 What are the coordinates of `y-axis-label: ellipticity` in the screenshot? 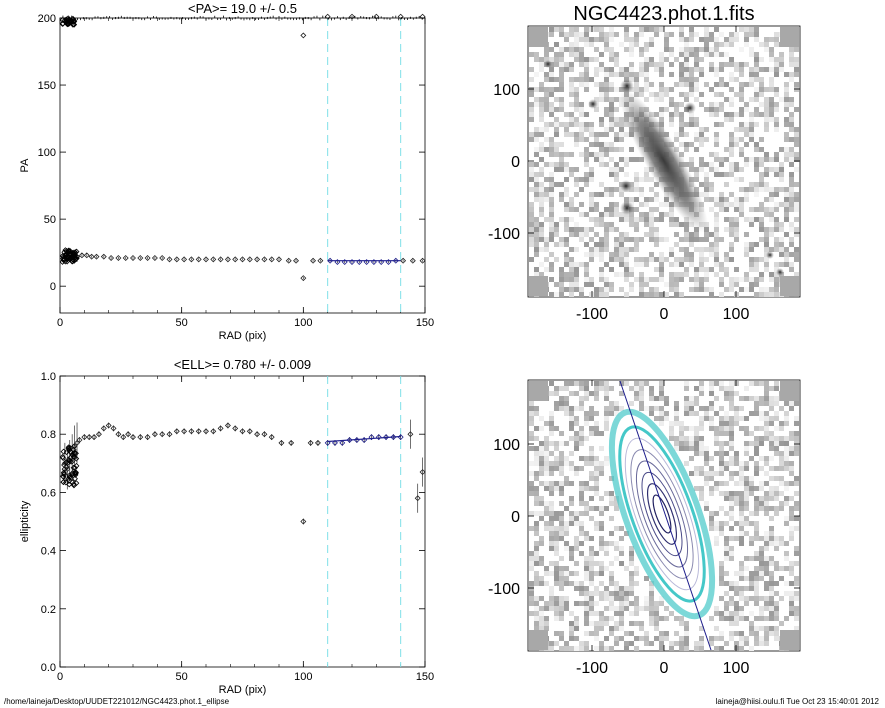 It's located at (25, 521).